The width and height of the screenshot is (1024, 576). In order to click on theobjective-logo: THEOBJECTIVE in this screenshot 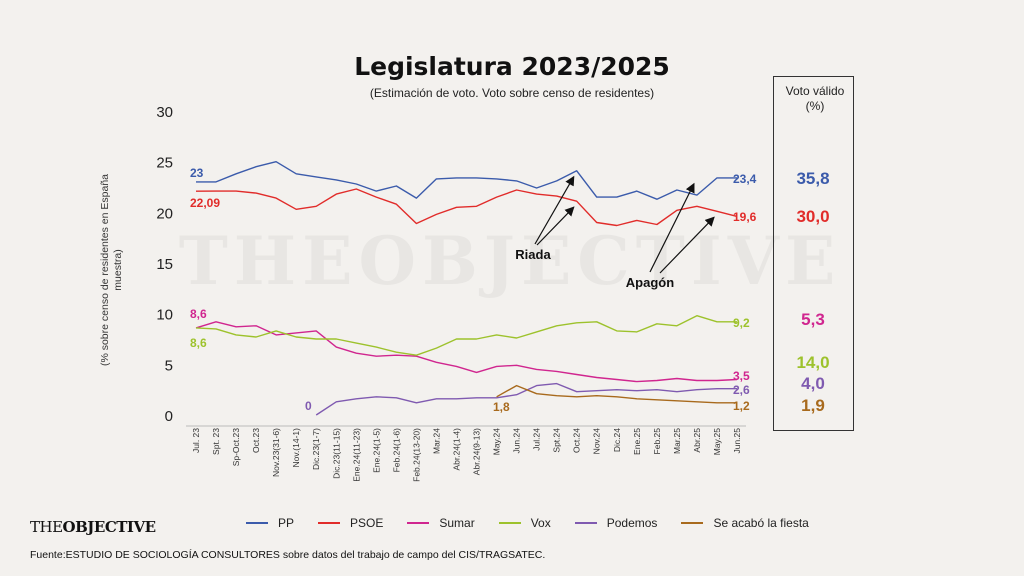, I will do `click(93, 527)`.